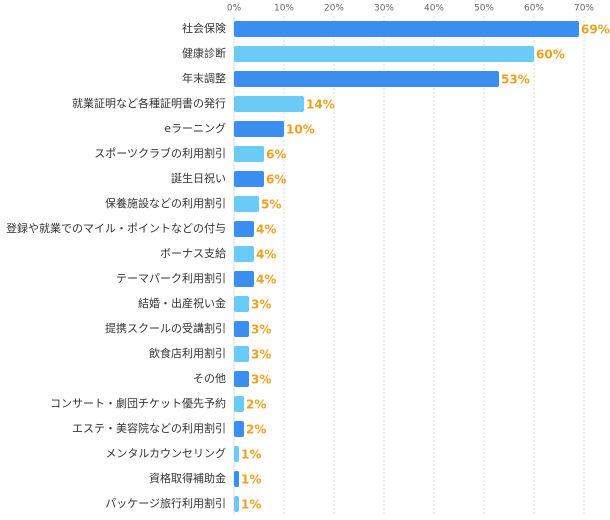 This screenshot has height=520, width=610. What do you see at coordinates (384, 9) in the screenshot?
I see `x-tick-label: 30%` at bounding box center [384, 9].